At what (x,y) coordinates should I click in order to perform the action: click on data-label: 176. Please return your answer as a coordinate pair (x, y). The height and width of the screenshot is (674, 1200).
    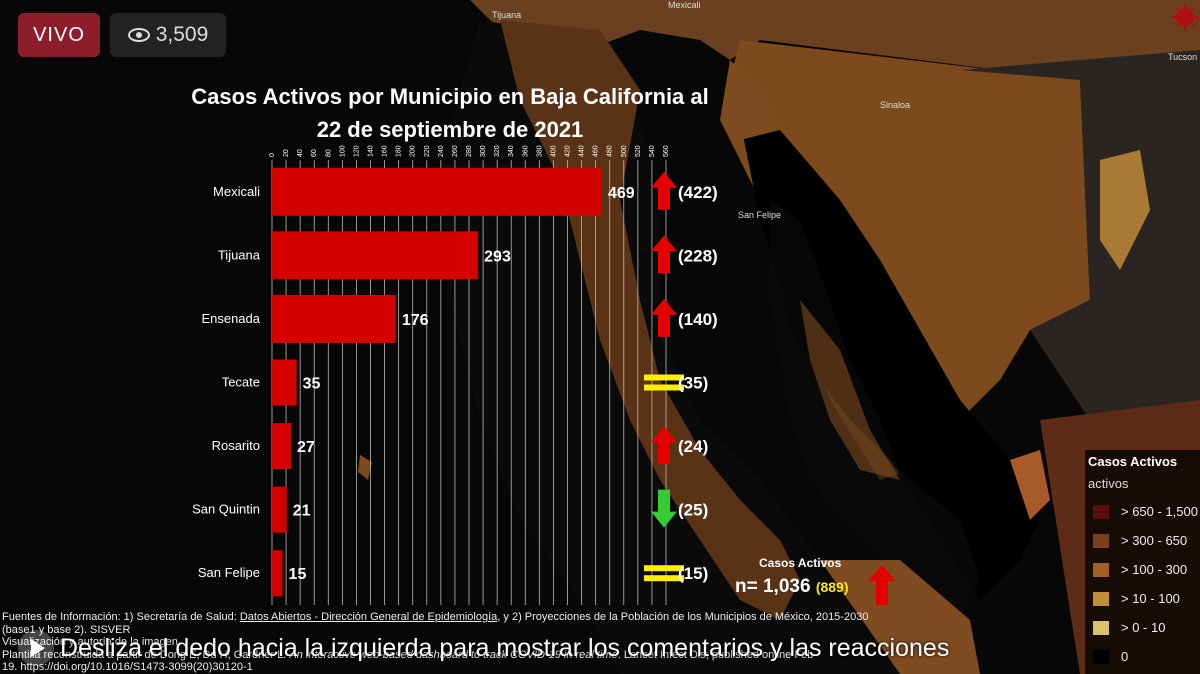
    Looking at the image, I should click on (415, 320).